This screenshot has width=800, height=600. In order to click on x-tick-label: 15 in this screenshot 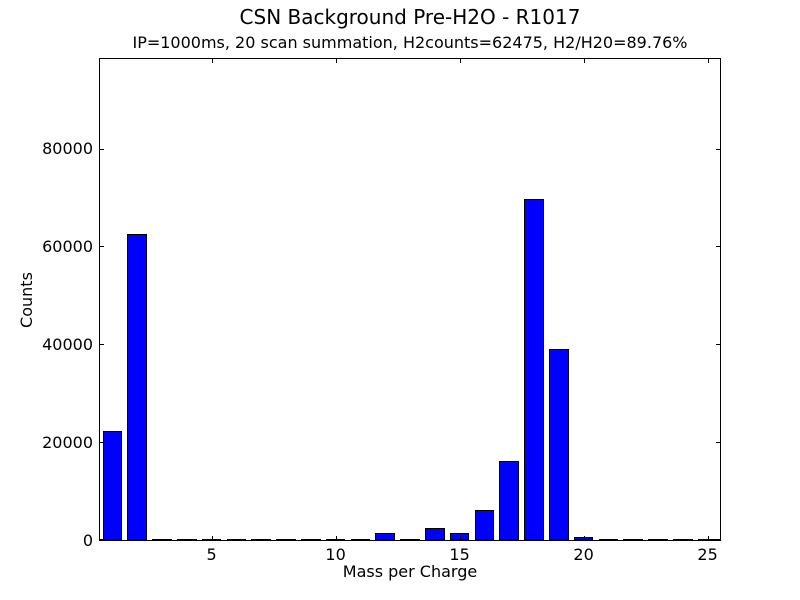, I will do `click(459, 554)`.